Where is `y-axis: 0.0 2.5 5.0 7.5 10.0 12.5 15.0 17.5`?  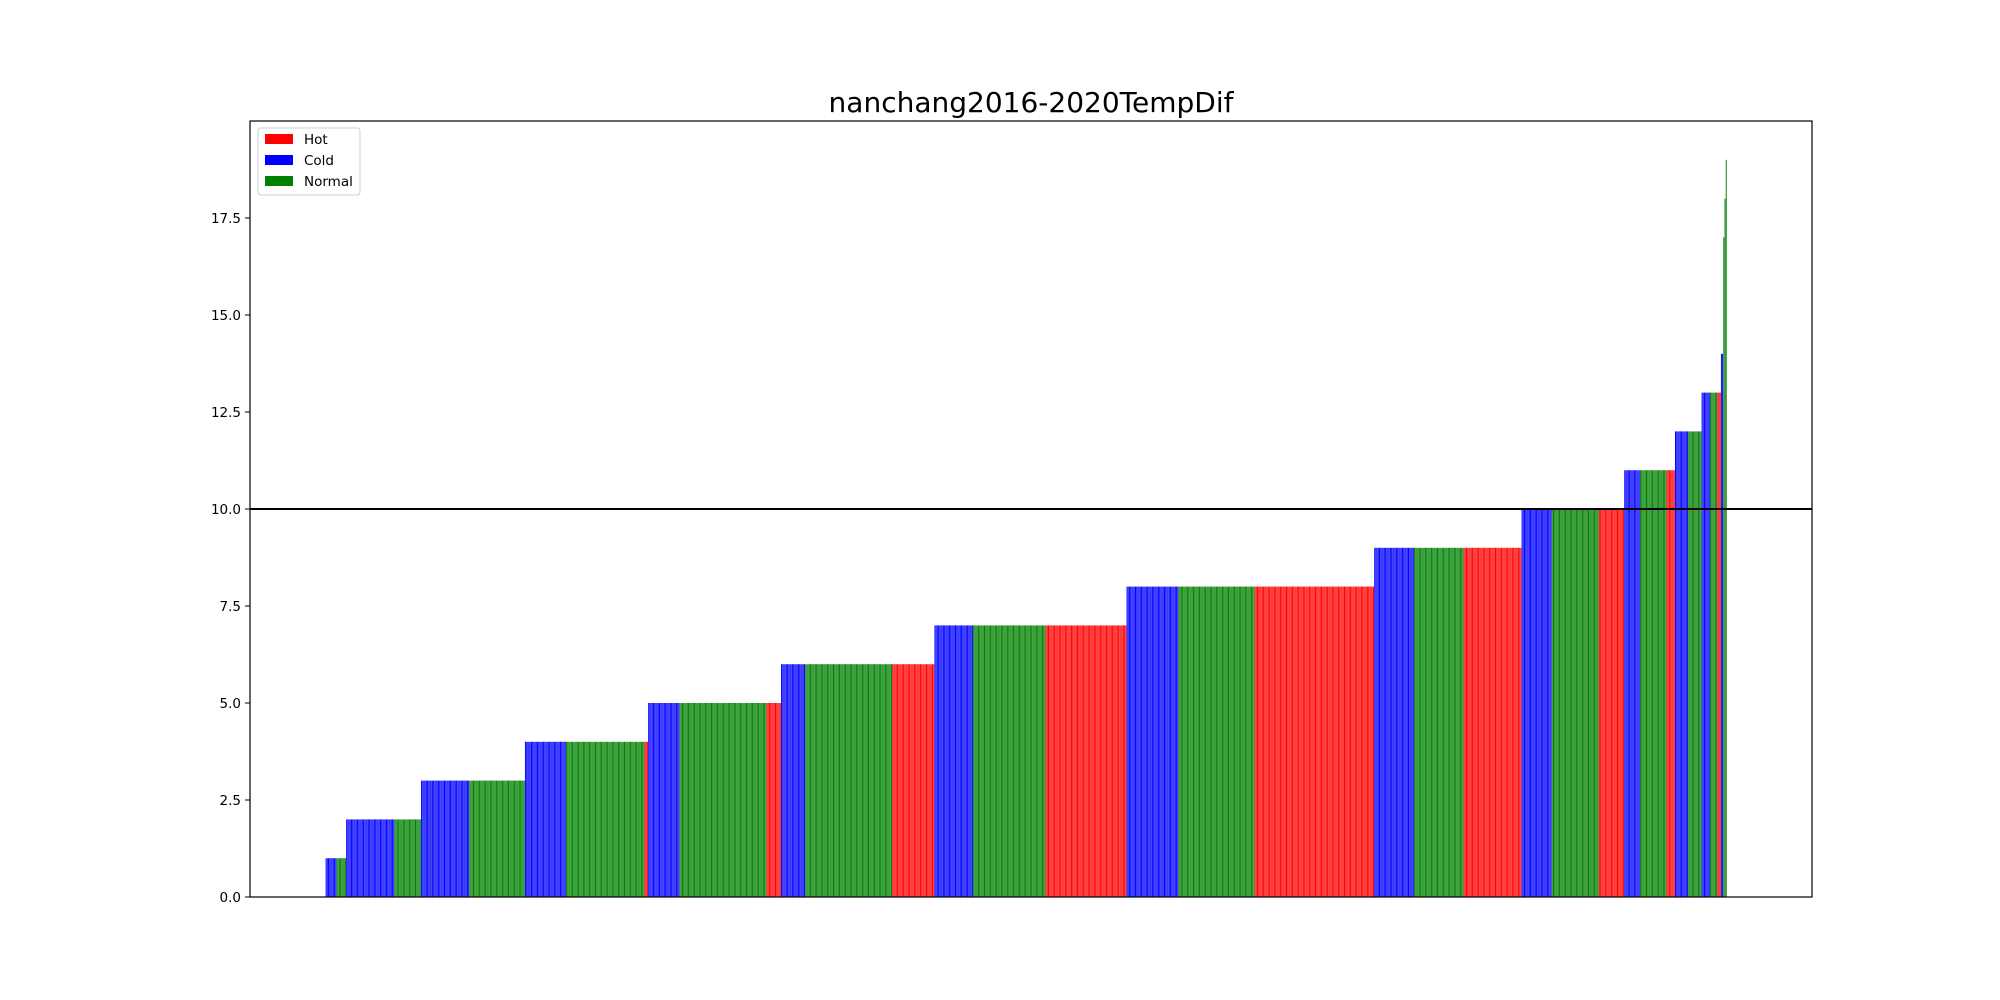
y-axis: 0.0 2.5 5.0 7.5 10.0 12.5 15.0 17.5 is located at coordinates (230, 558).